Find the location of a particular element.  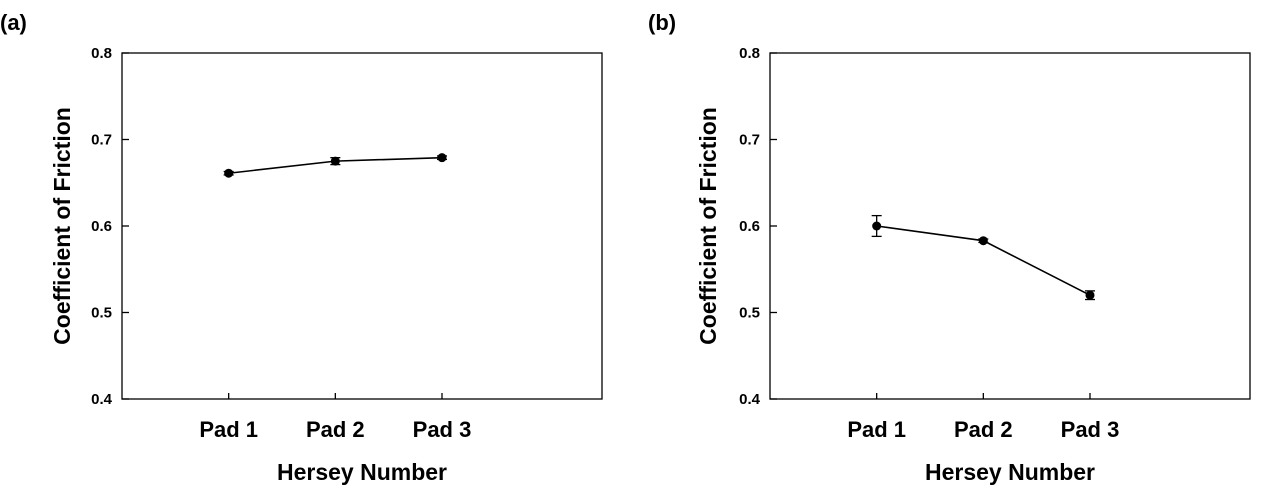

x-axis-title-b: Hersey Number is located at coordinates (1010, 472).